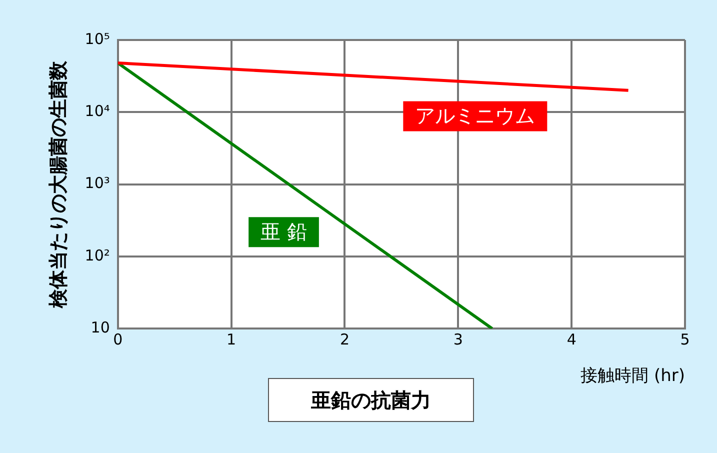 The image size is (717, 453). Describe the element at coordinates (97, 111) in the screenshot. I see `y-tick-label: 10⁴` at that location.